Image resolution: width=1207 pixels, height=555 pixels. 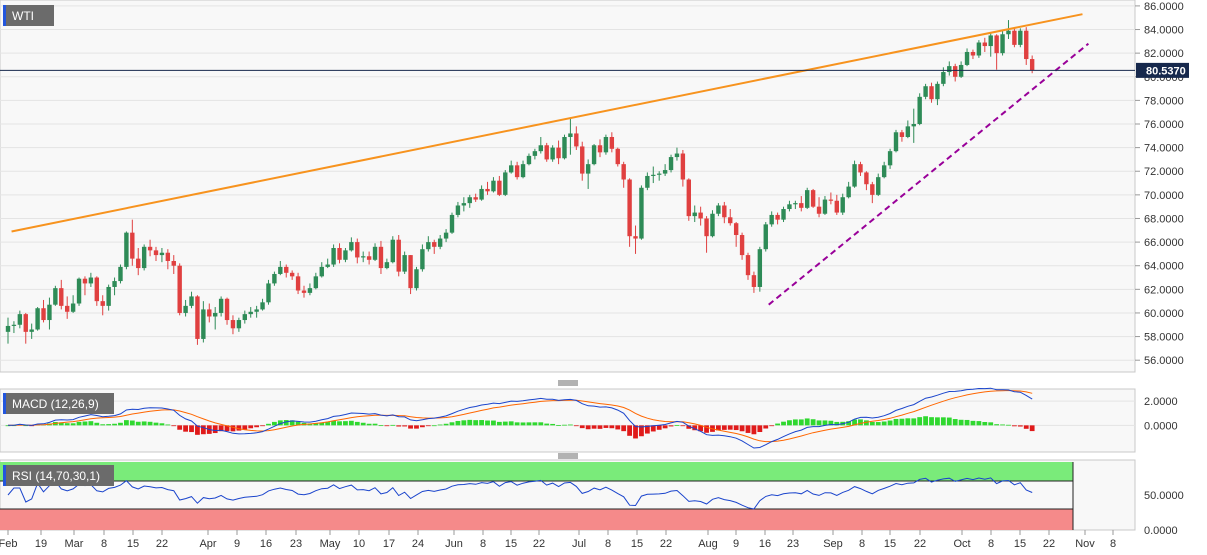 I want to click on price-tick-label: 64.0000, so click(x=1164, y=267).